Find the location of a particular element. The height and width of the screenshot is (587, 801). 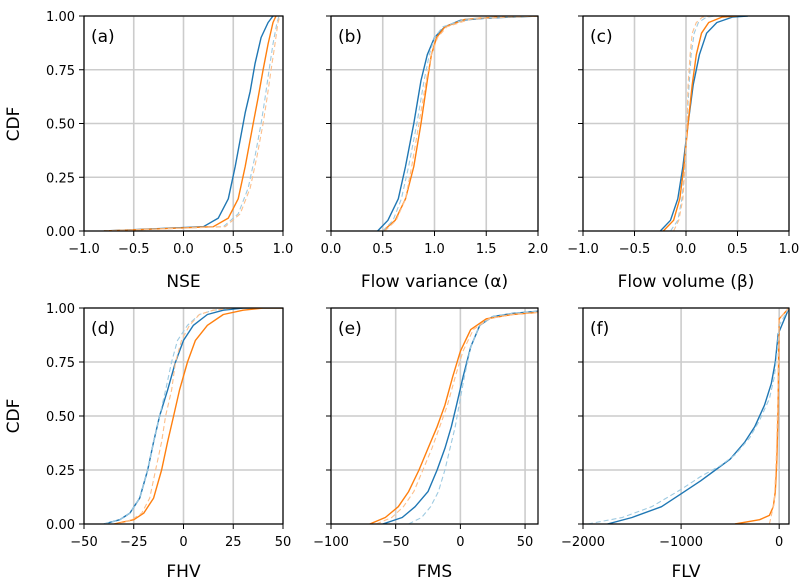

x-axis-label: Flow variance (α) is located at coordinates (434, 282).